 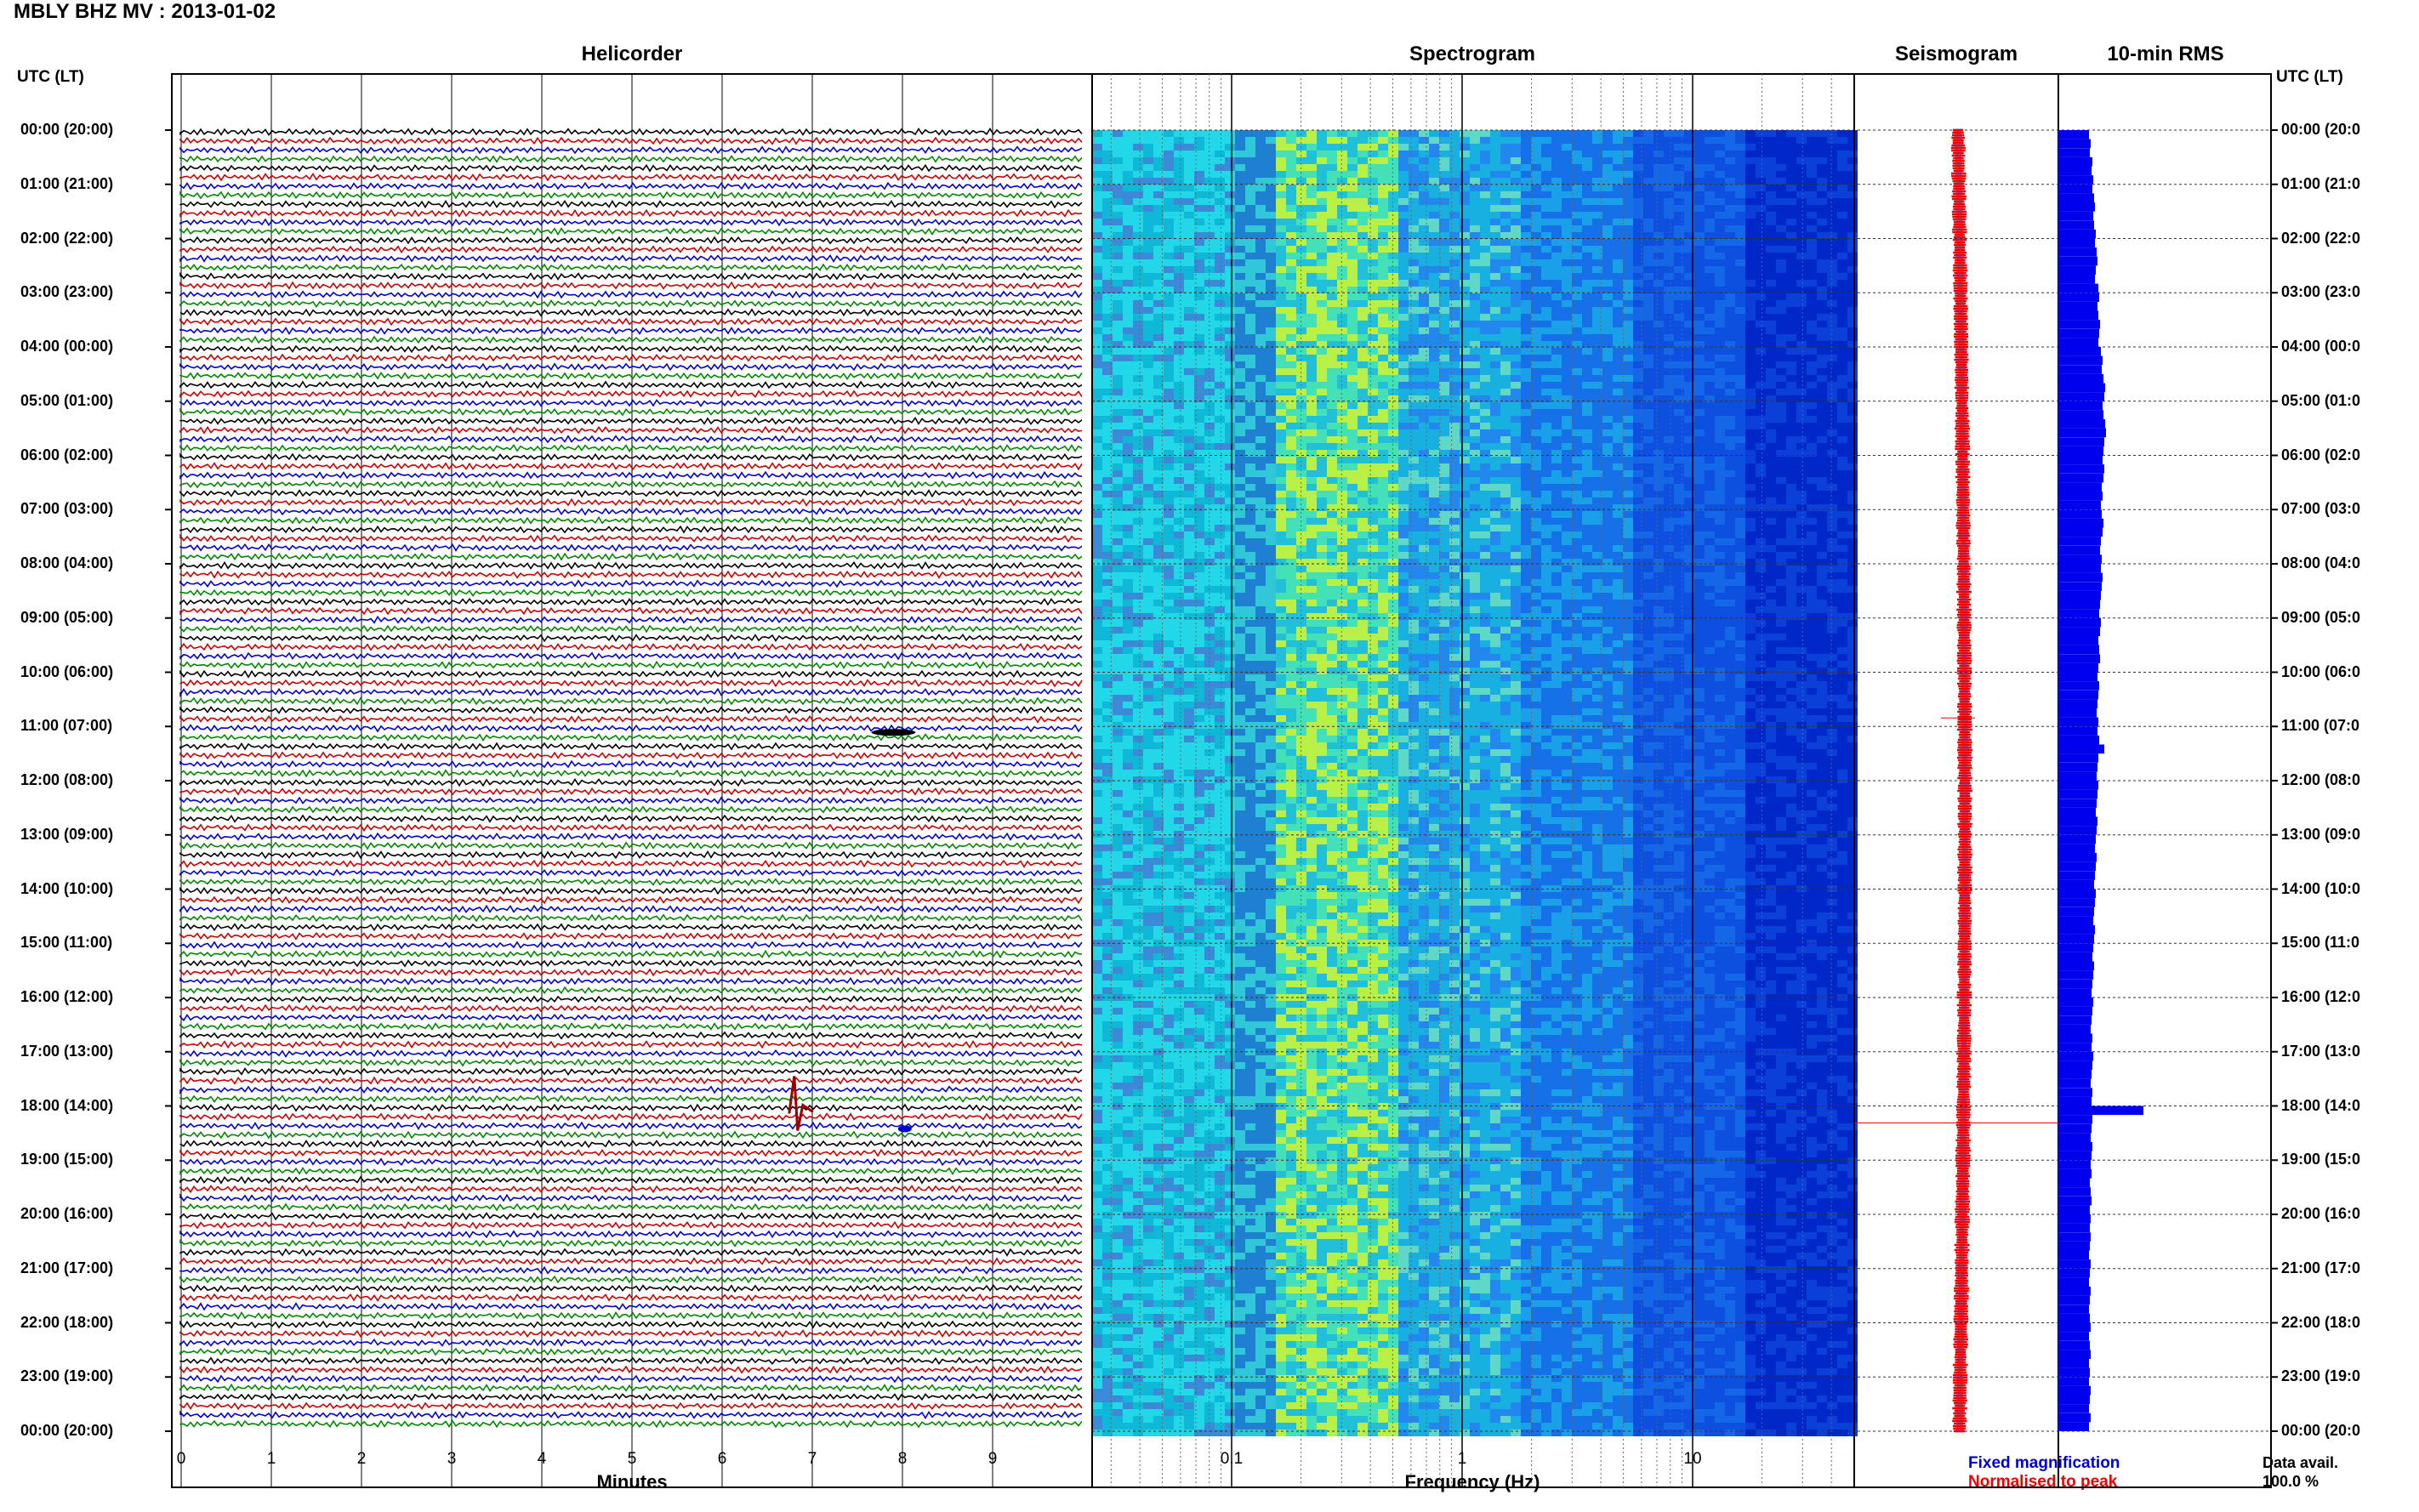 What do you see at coordinates (2043, 1482) in the screenshot?
I see `legend-normalised-to-peak: Normalised to peak` at bounding box center [2043, 1482].